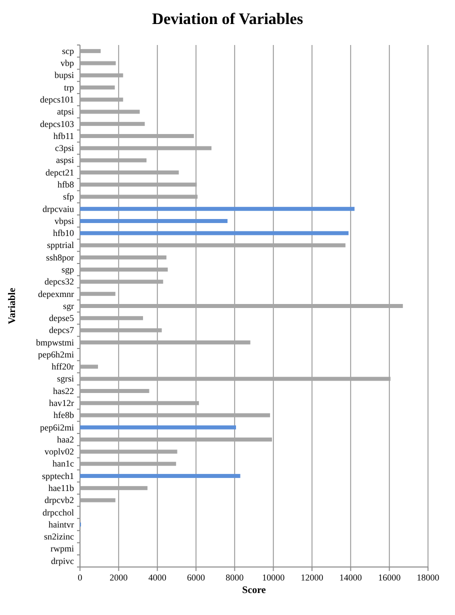  What do you see at coordinates (63, 463) in the screenshot?
I see `y-tick-label: han1c` at bounding box center [63, 463].